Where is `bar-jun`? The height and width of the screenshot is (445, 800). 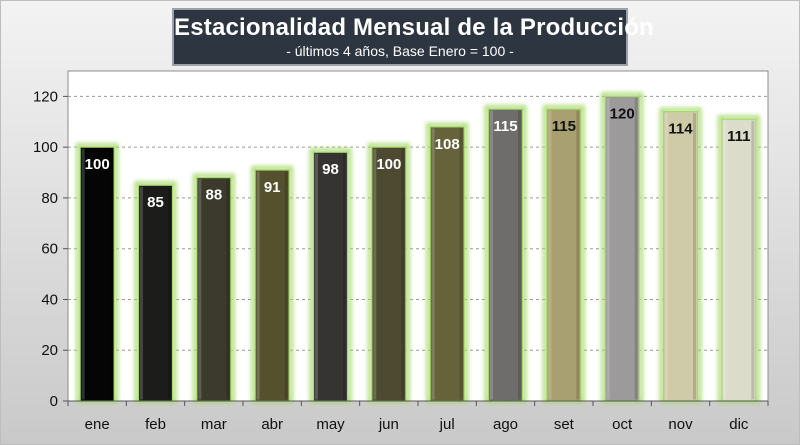
bar-jun is located at coordinates (389, 274).